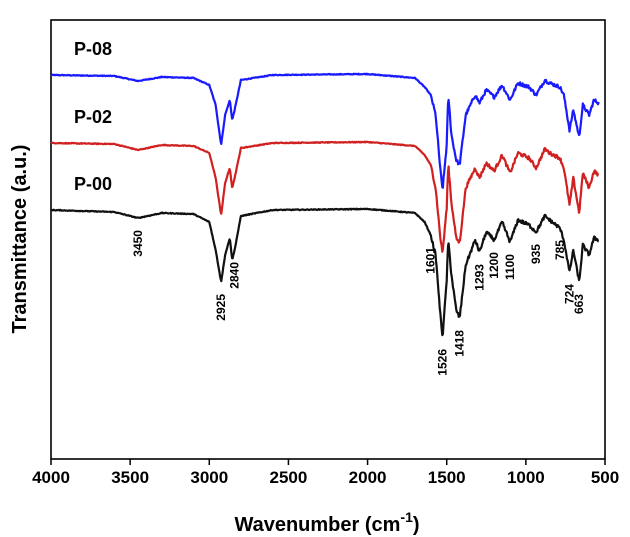  I want to click on x-tick-label-3000: 3000, so click(209, 477).